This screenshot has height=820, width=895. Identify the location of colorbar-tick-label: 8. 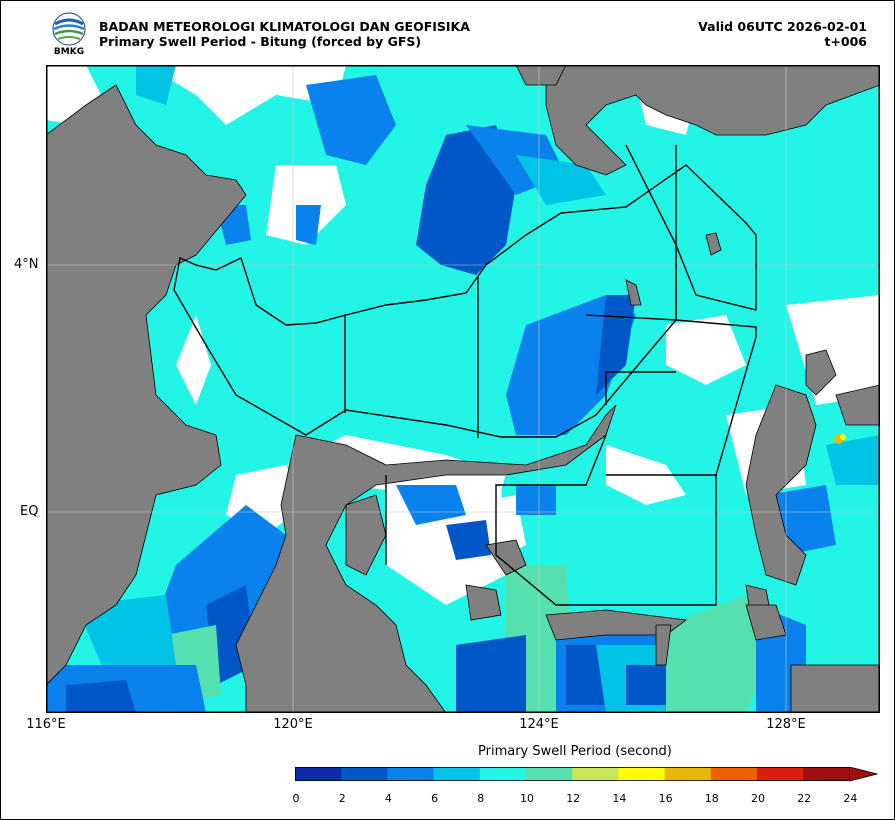
(481, 798).